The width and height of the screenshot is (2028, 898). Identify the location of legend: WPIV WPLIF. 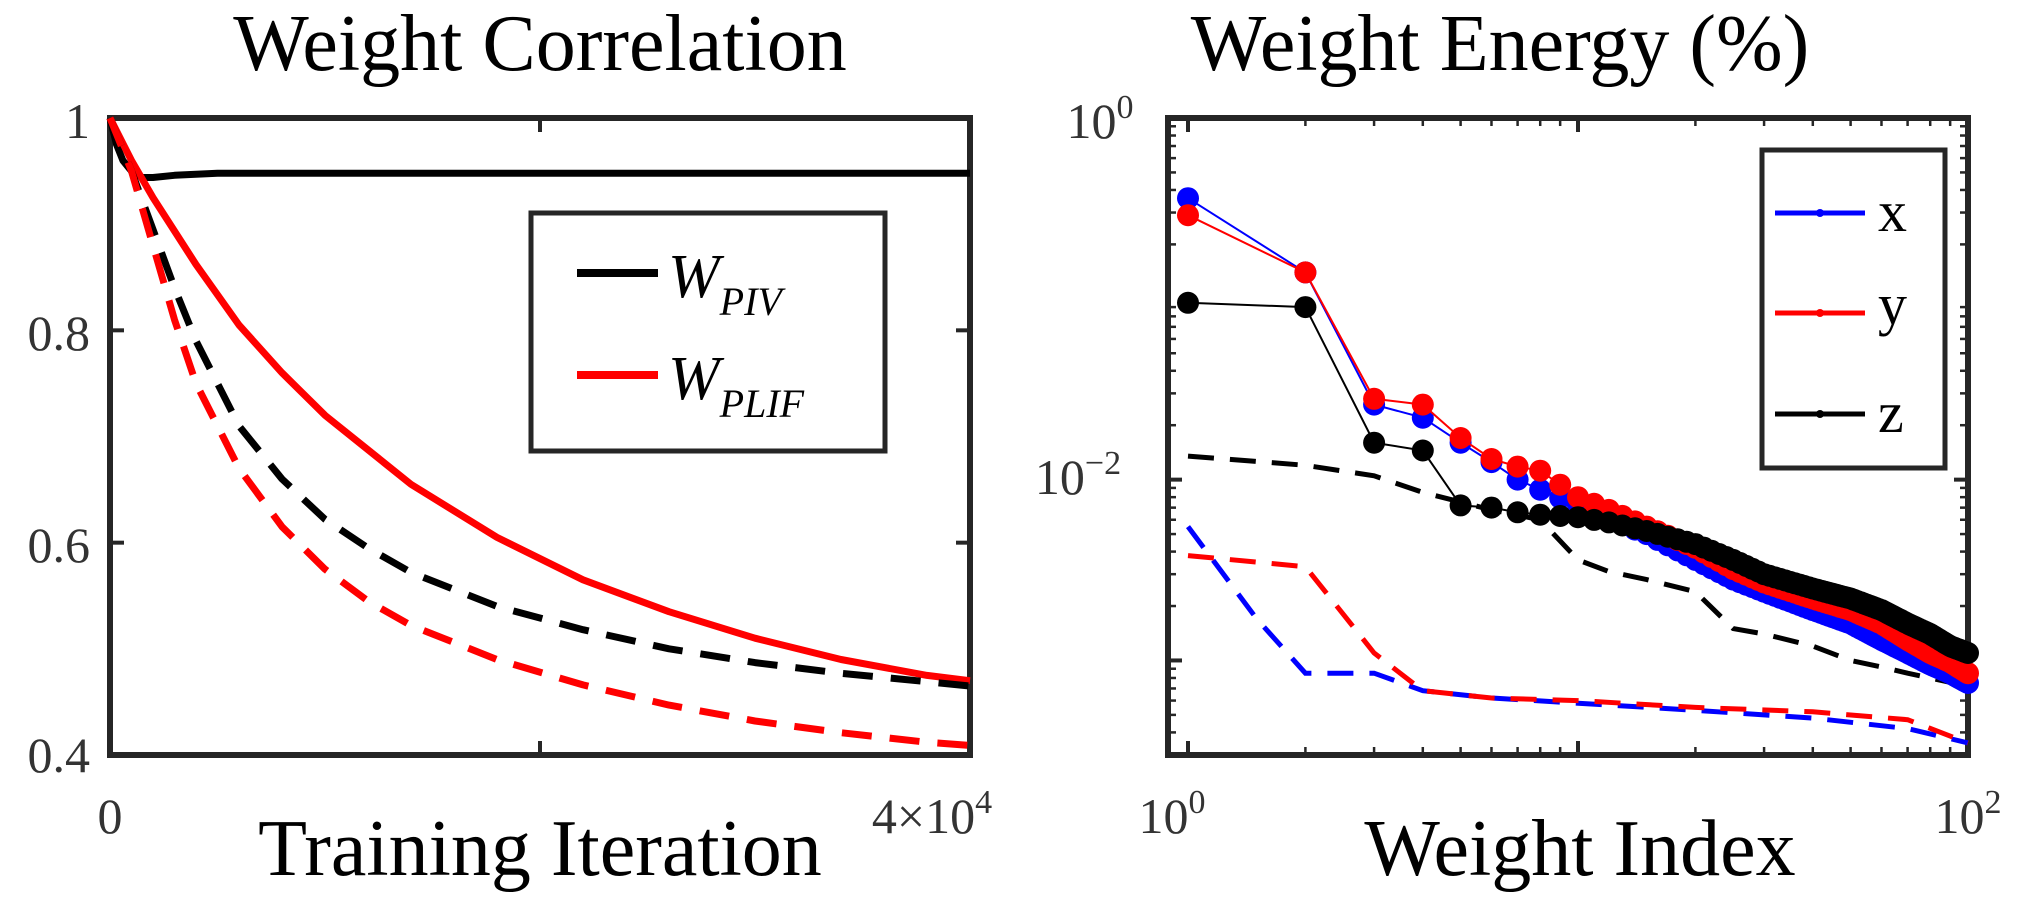
(708, 332).